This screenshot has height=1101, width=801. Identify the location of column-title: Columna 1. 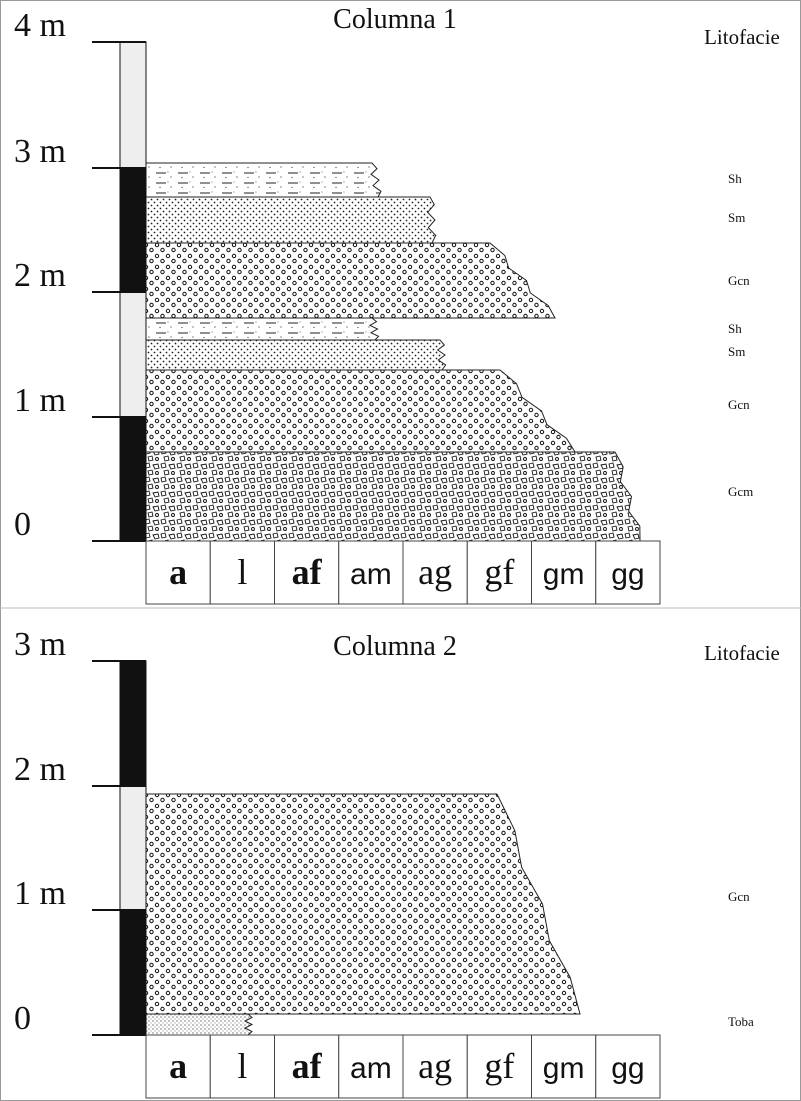
(395, 19).